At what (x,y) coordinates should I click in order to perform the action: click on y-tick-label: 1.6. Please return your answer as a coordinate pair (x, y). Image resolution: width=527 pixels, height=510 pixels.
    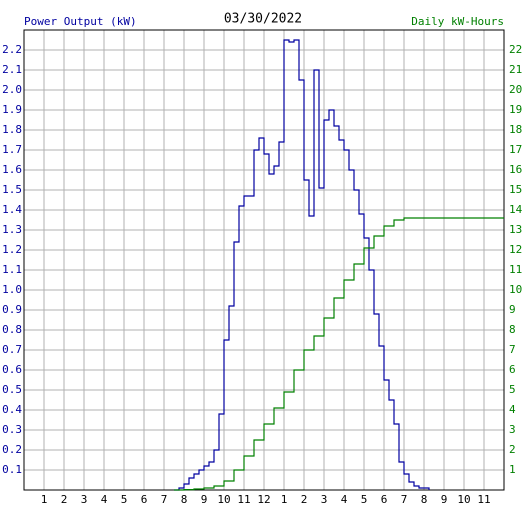
    Looking at the image, I should click on (12, 169).